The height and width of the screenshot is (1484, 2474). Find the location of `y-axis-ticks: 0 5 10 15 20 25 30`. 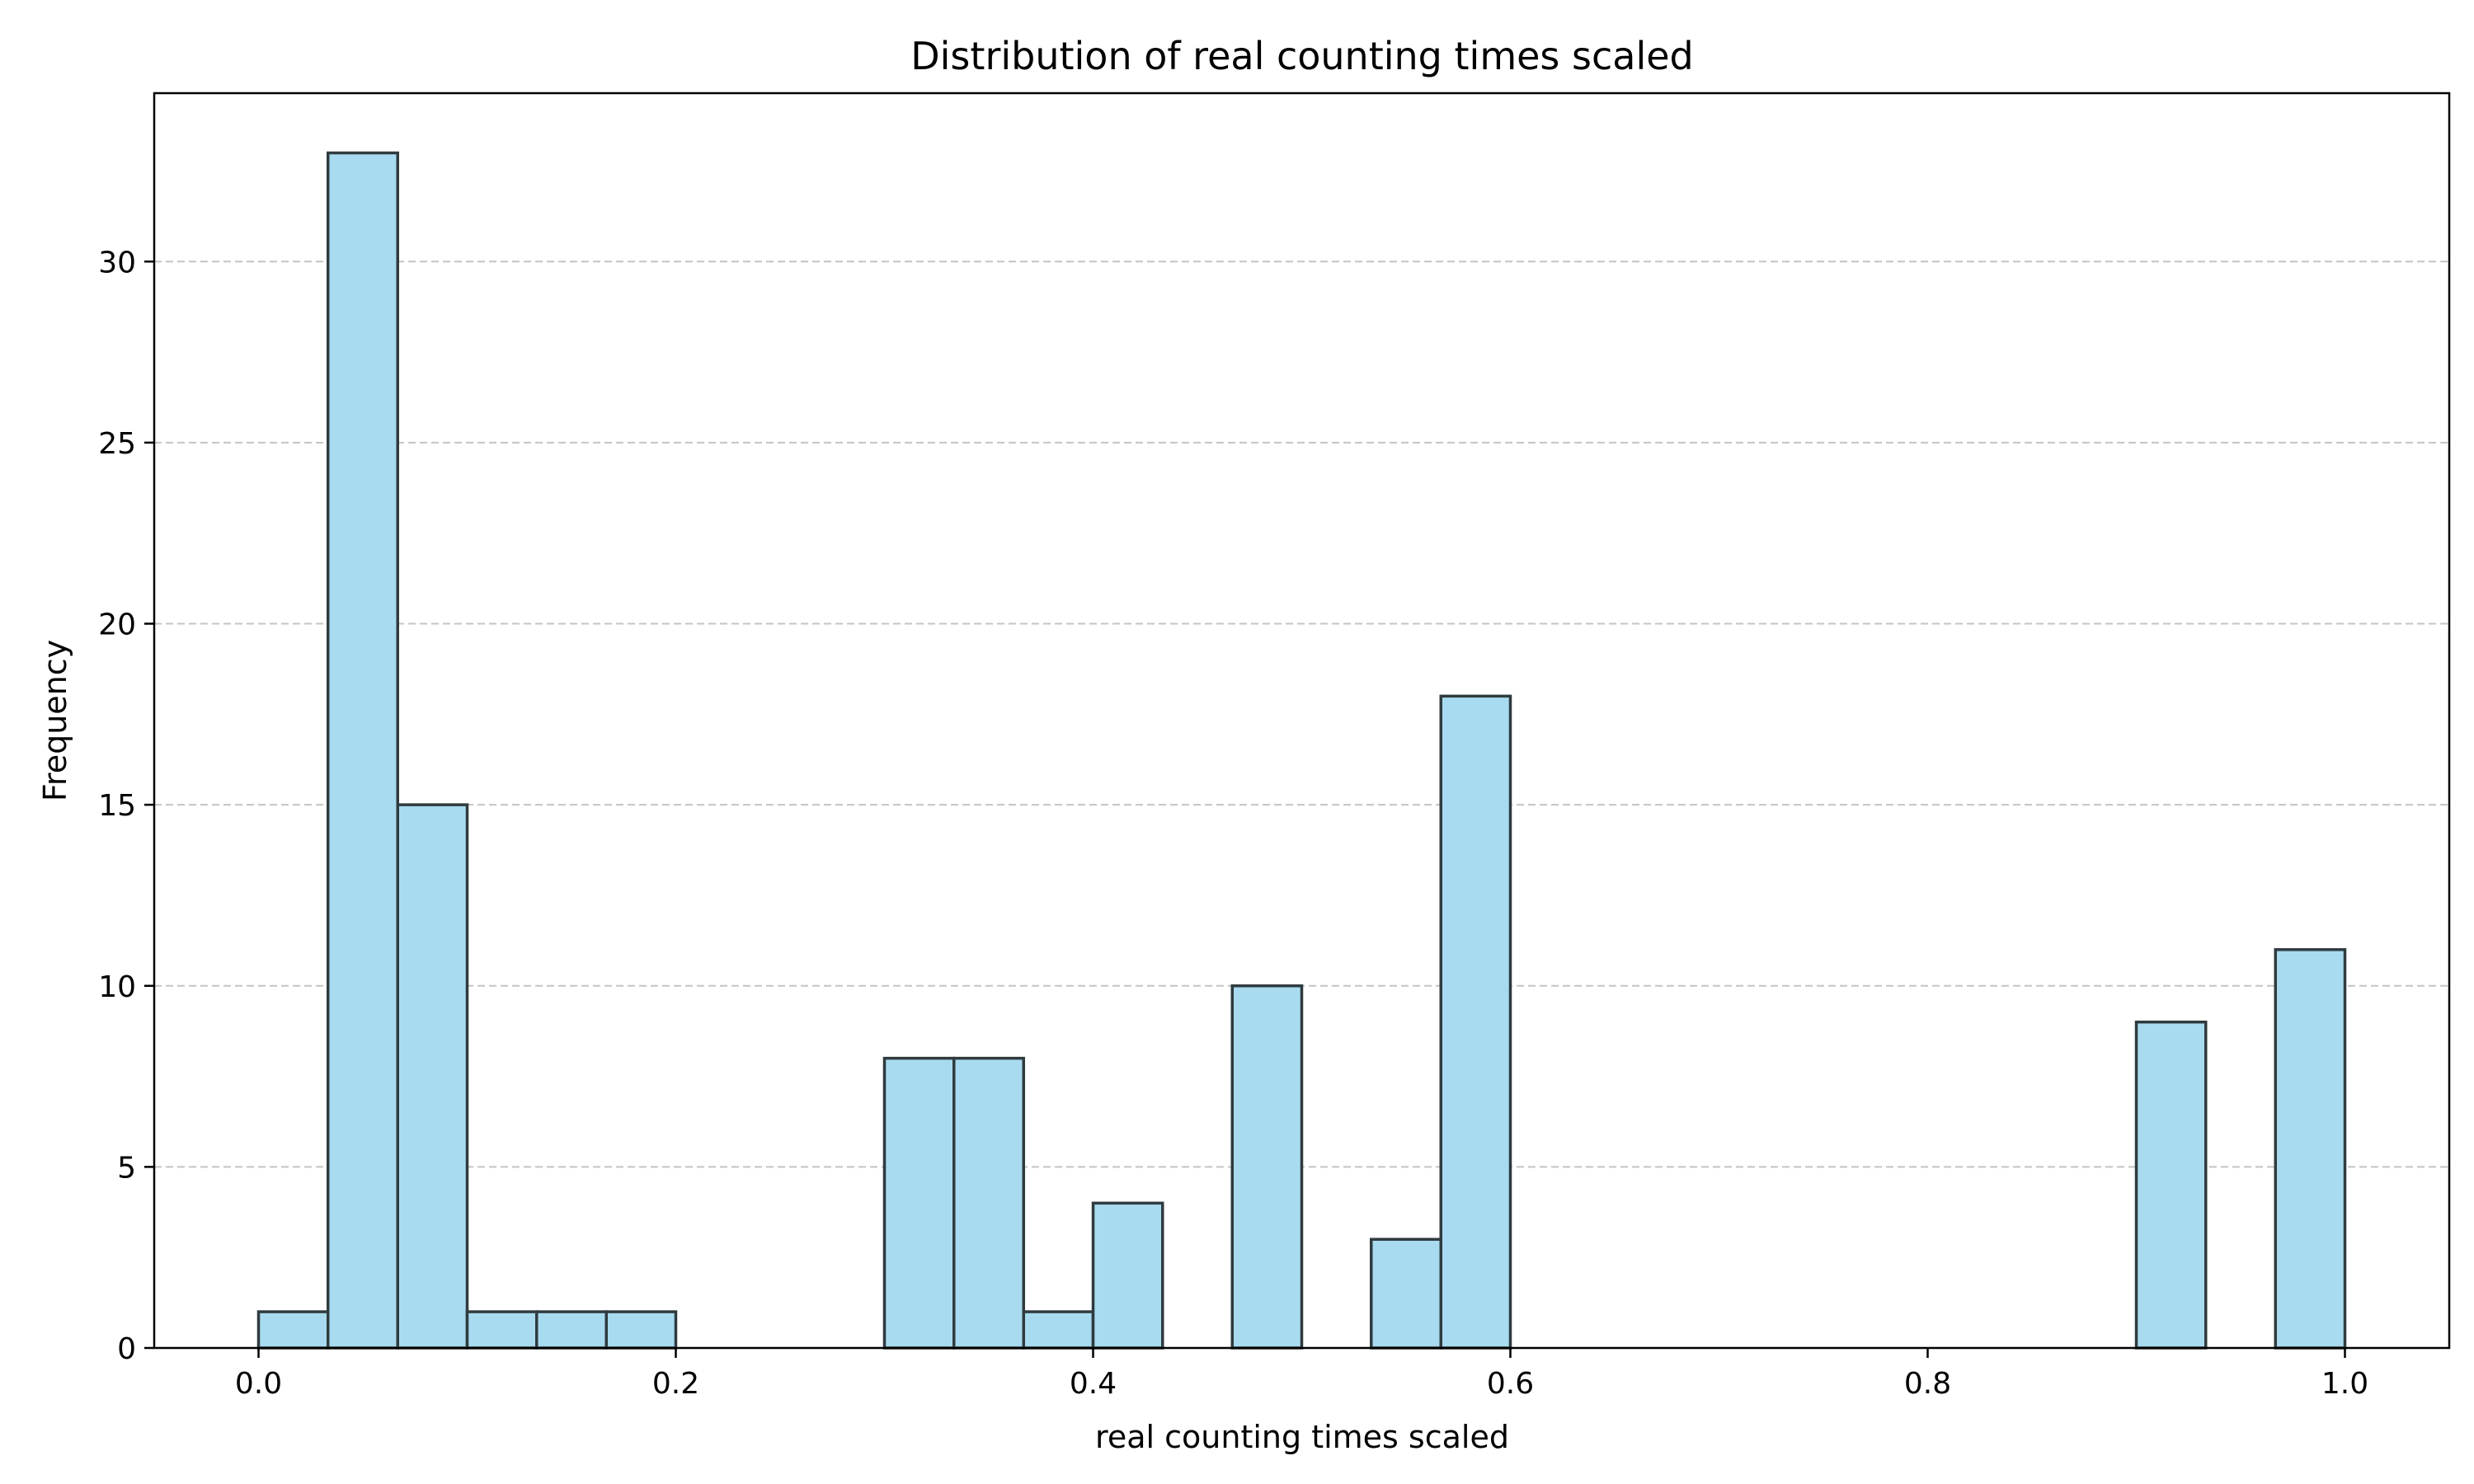

y-axis-ticks: 0 5 10 15 20 25 30 is located at coordinates (126, 806).